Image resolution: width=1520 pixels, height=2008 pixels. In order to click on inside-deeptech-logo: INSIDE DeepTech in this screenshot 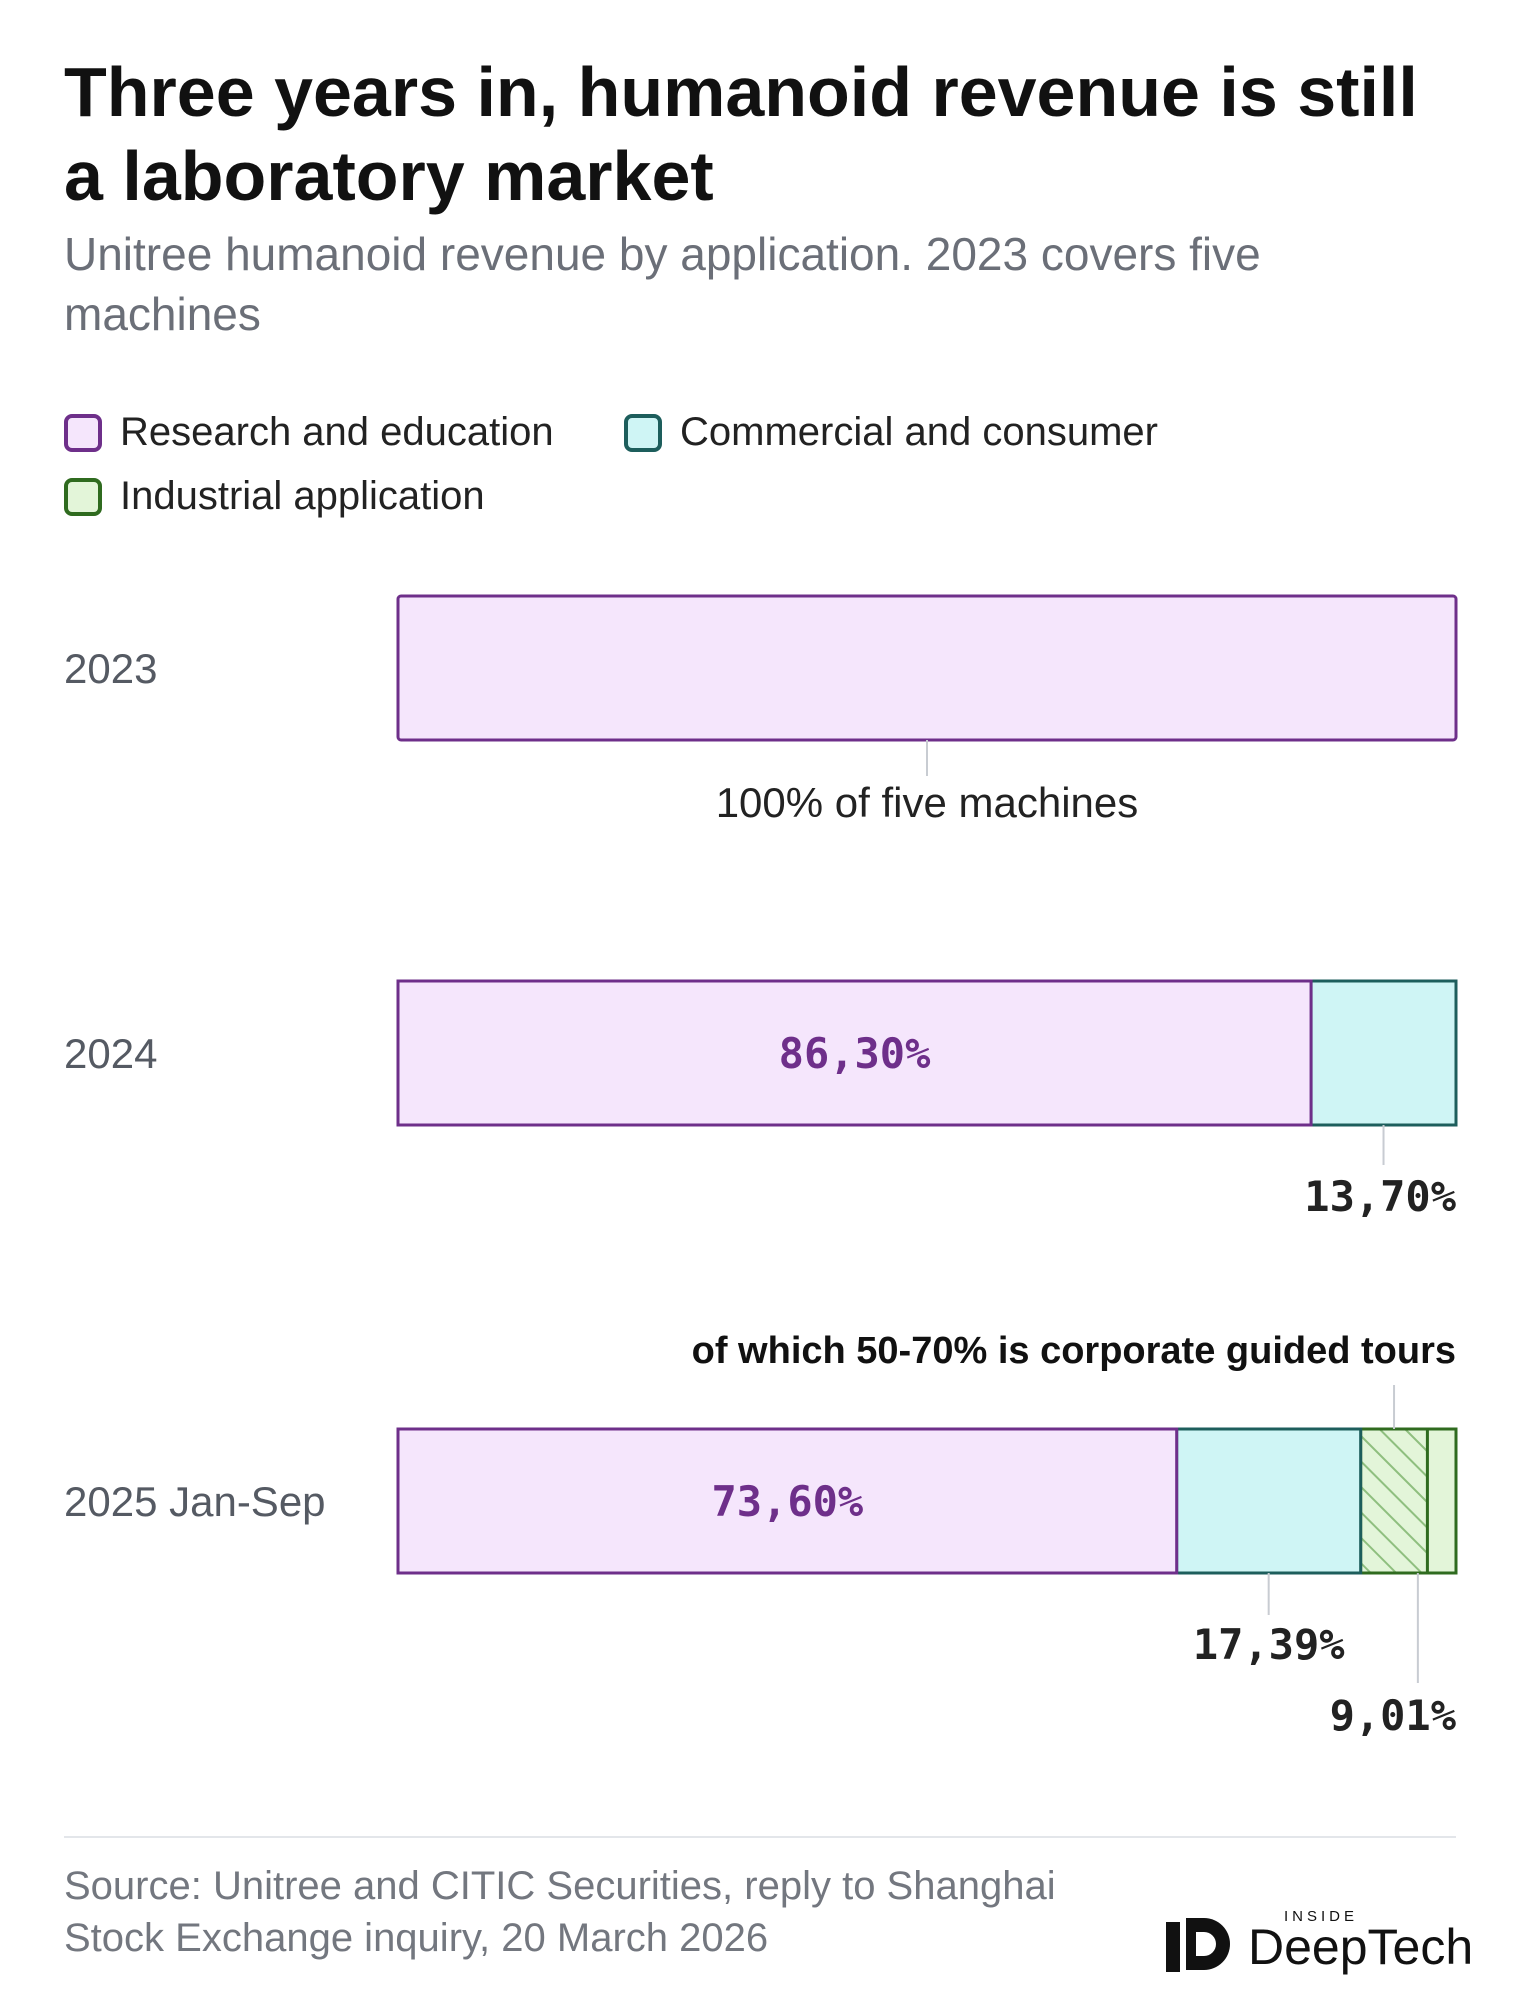, I will do `click(1319, 1943)`.